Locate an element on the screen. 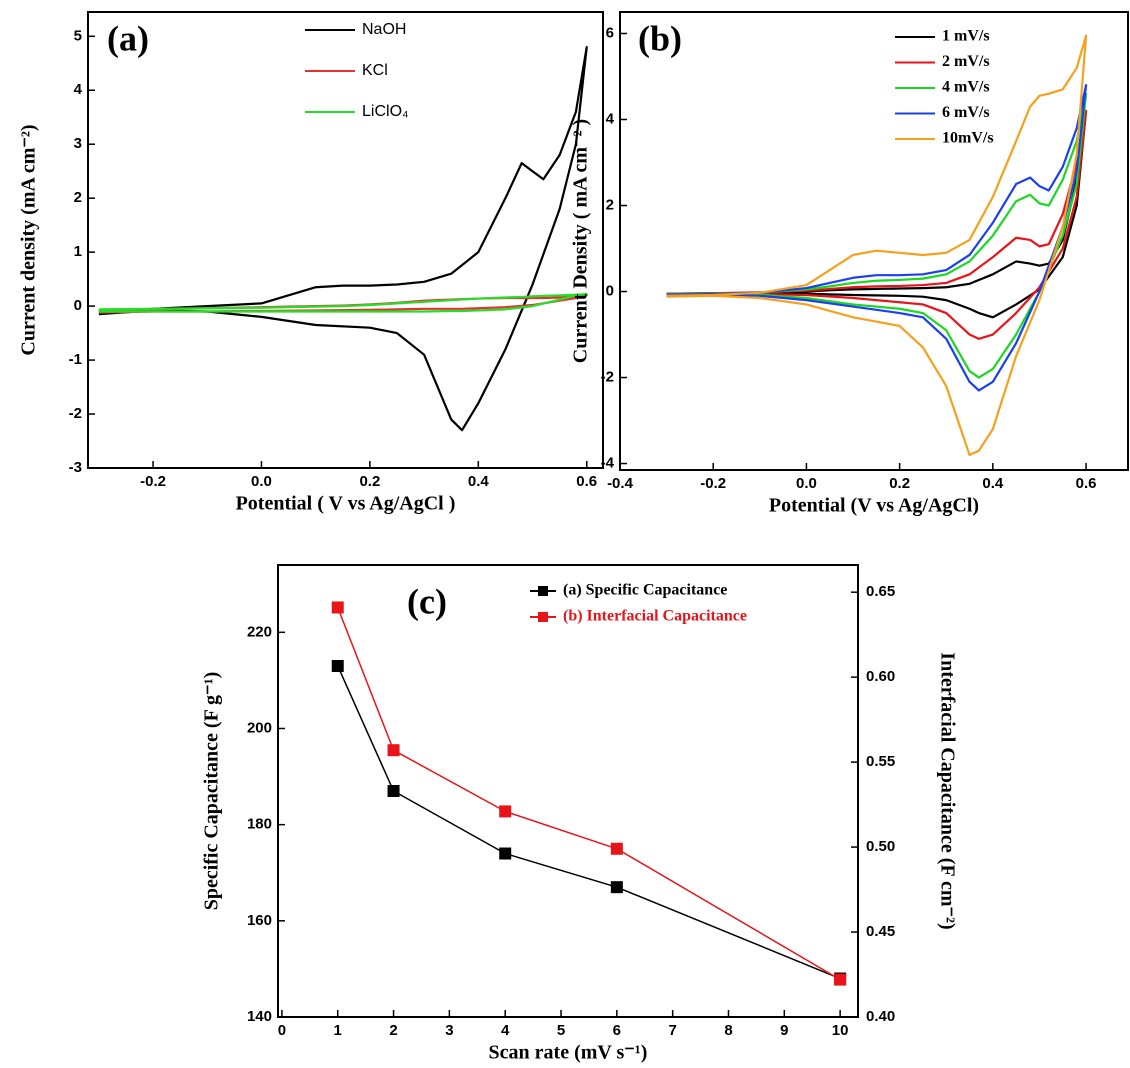 Image resolution: width=1130 pixels, height=1068 pixels. x-tick-label: 3 is located at coordinates (449, 1030).